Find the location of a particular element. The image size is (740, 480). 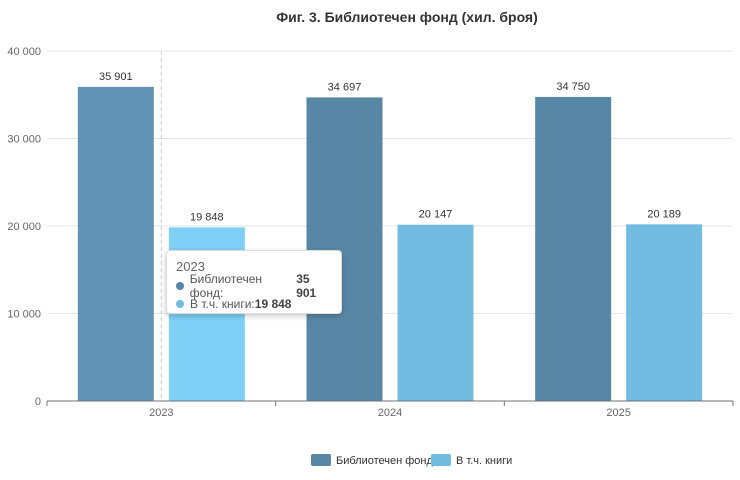

bar-fund-2023 is located at coordinates (115, 244).